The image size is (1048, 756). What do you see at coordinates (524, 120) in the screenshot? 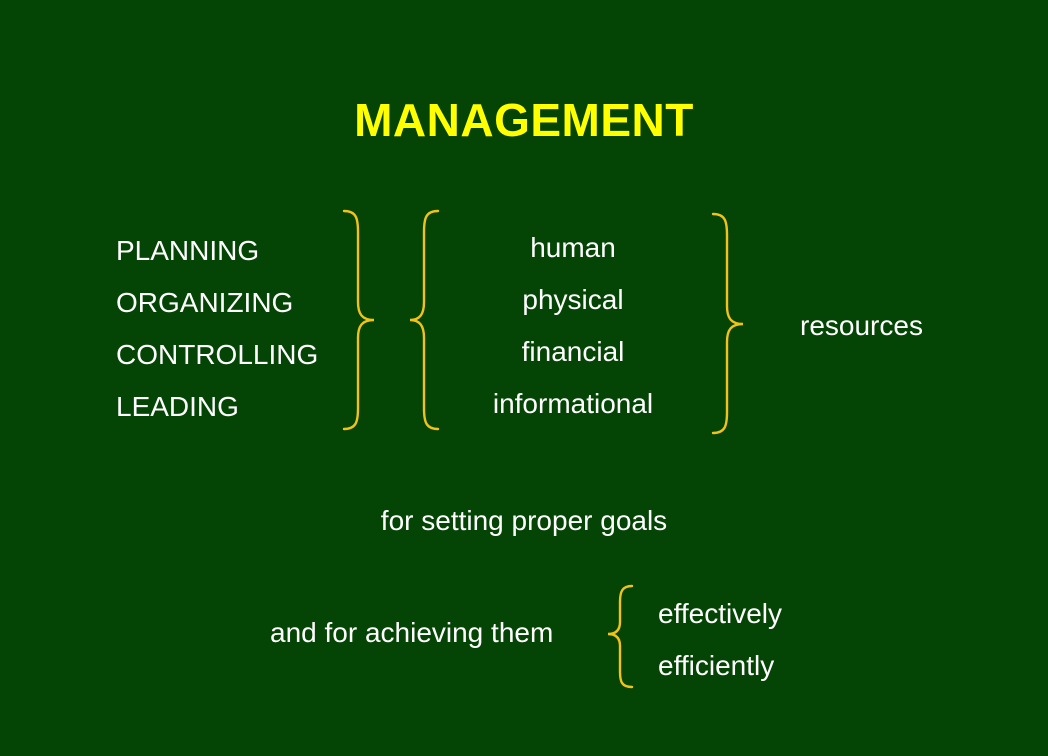
I see `slide-title: MANAGEMENT` at bounding box center [524, 120].